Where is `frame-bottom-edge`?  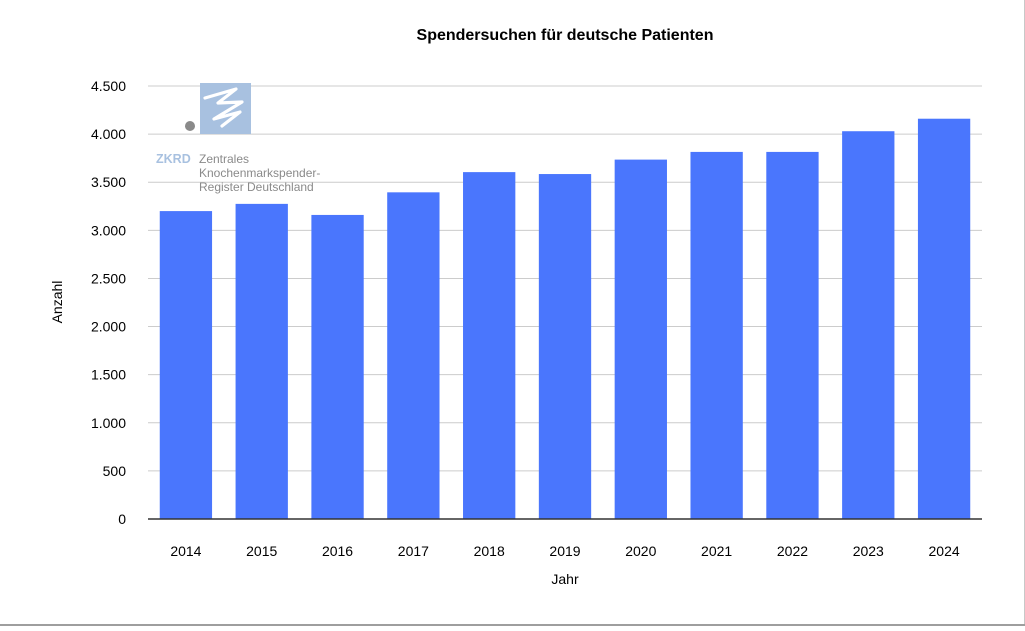 frame-bottom-edge is located at coordinates (512, 625).